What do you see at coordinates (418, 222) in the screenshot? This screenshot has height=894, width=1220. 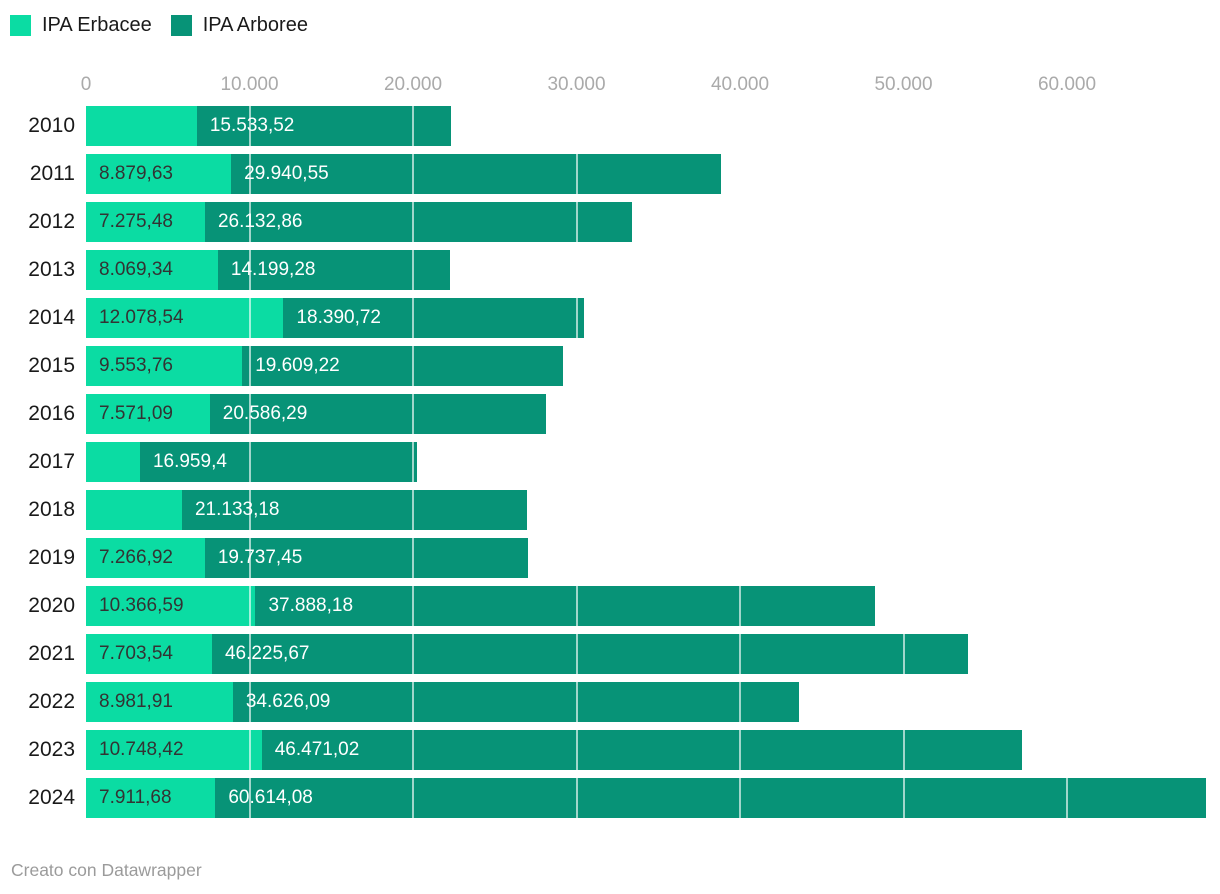 I see `bar-segment-ipa-arboree-2012: 26.132,86` at bounding box center [418, 222].